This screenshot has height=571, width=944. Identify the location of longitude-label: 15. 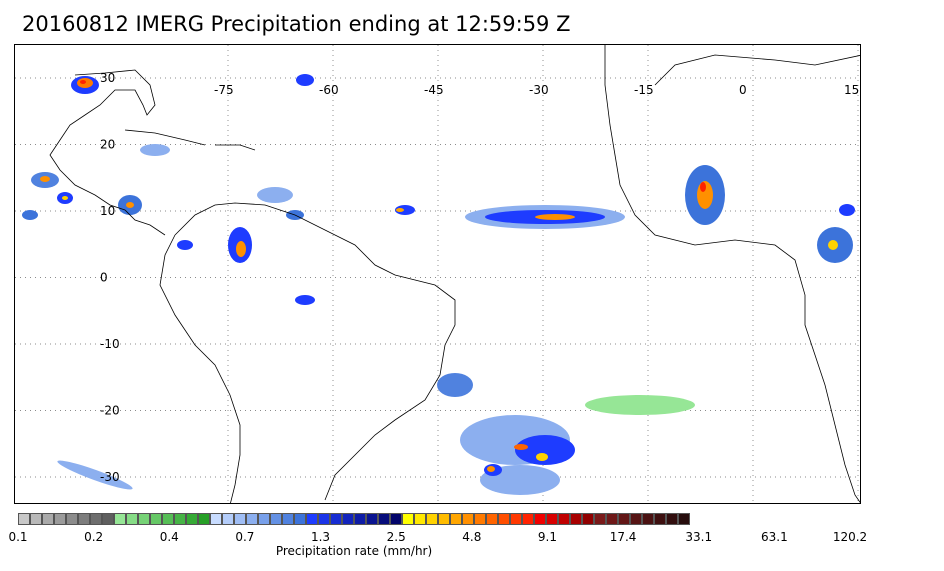
(851, 90).